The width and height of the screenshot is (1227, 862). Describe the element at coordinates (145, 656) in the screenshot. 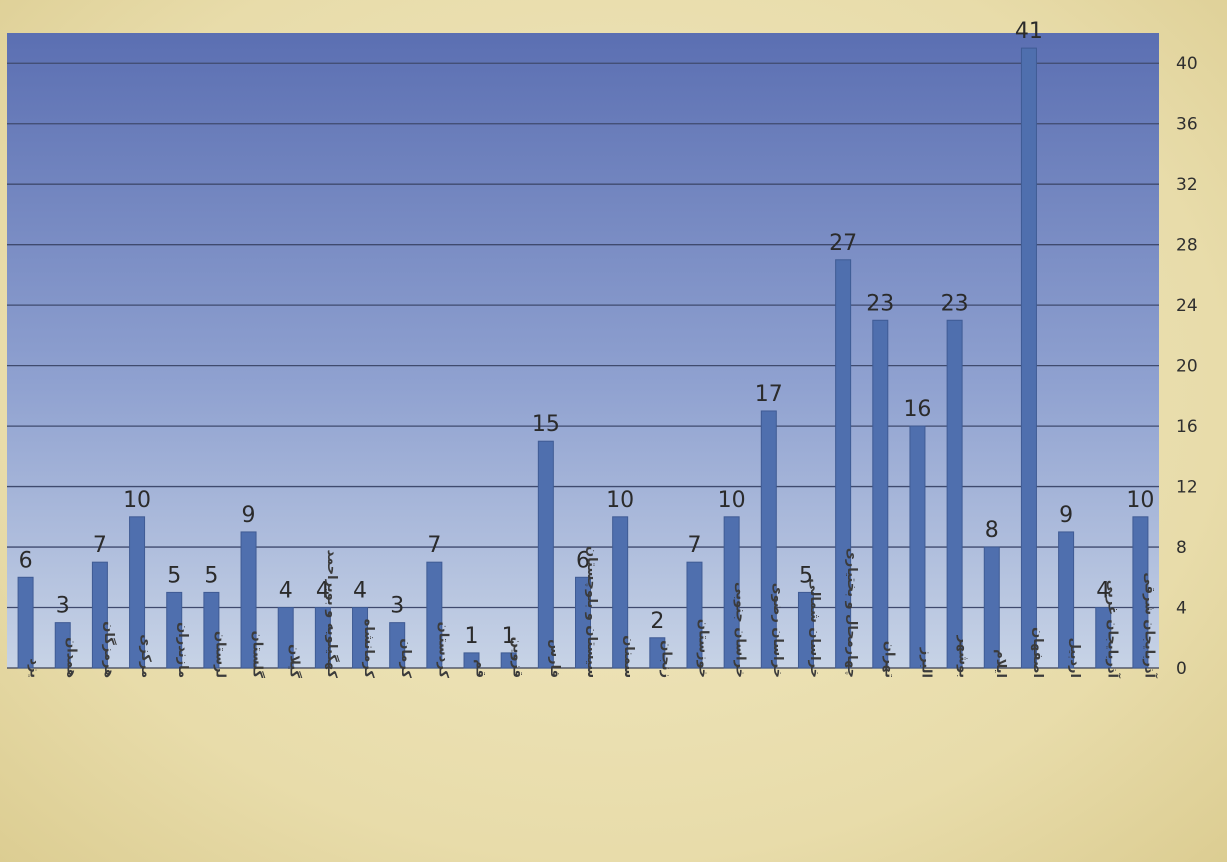

I see `x-tick-group: مرکزی` at that location.